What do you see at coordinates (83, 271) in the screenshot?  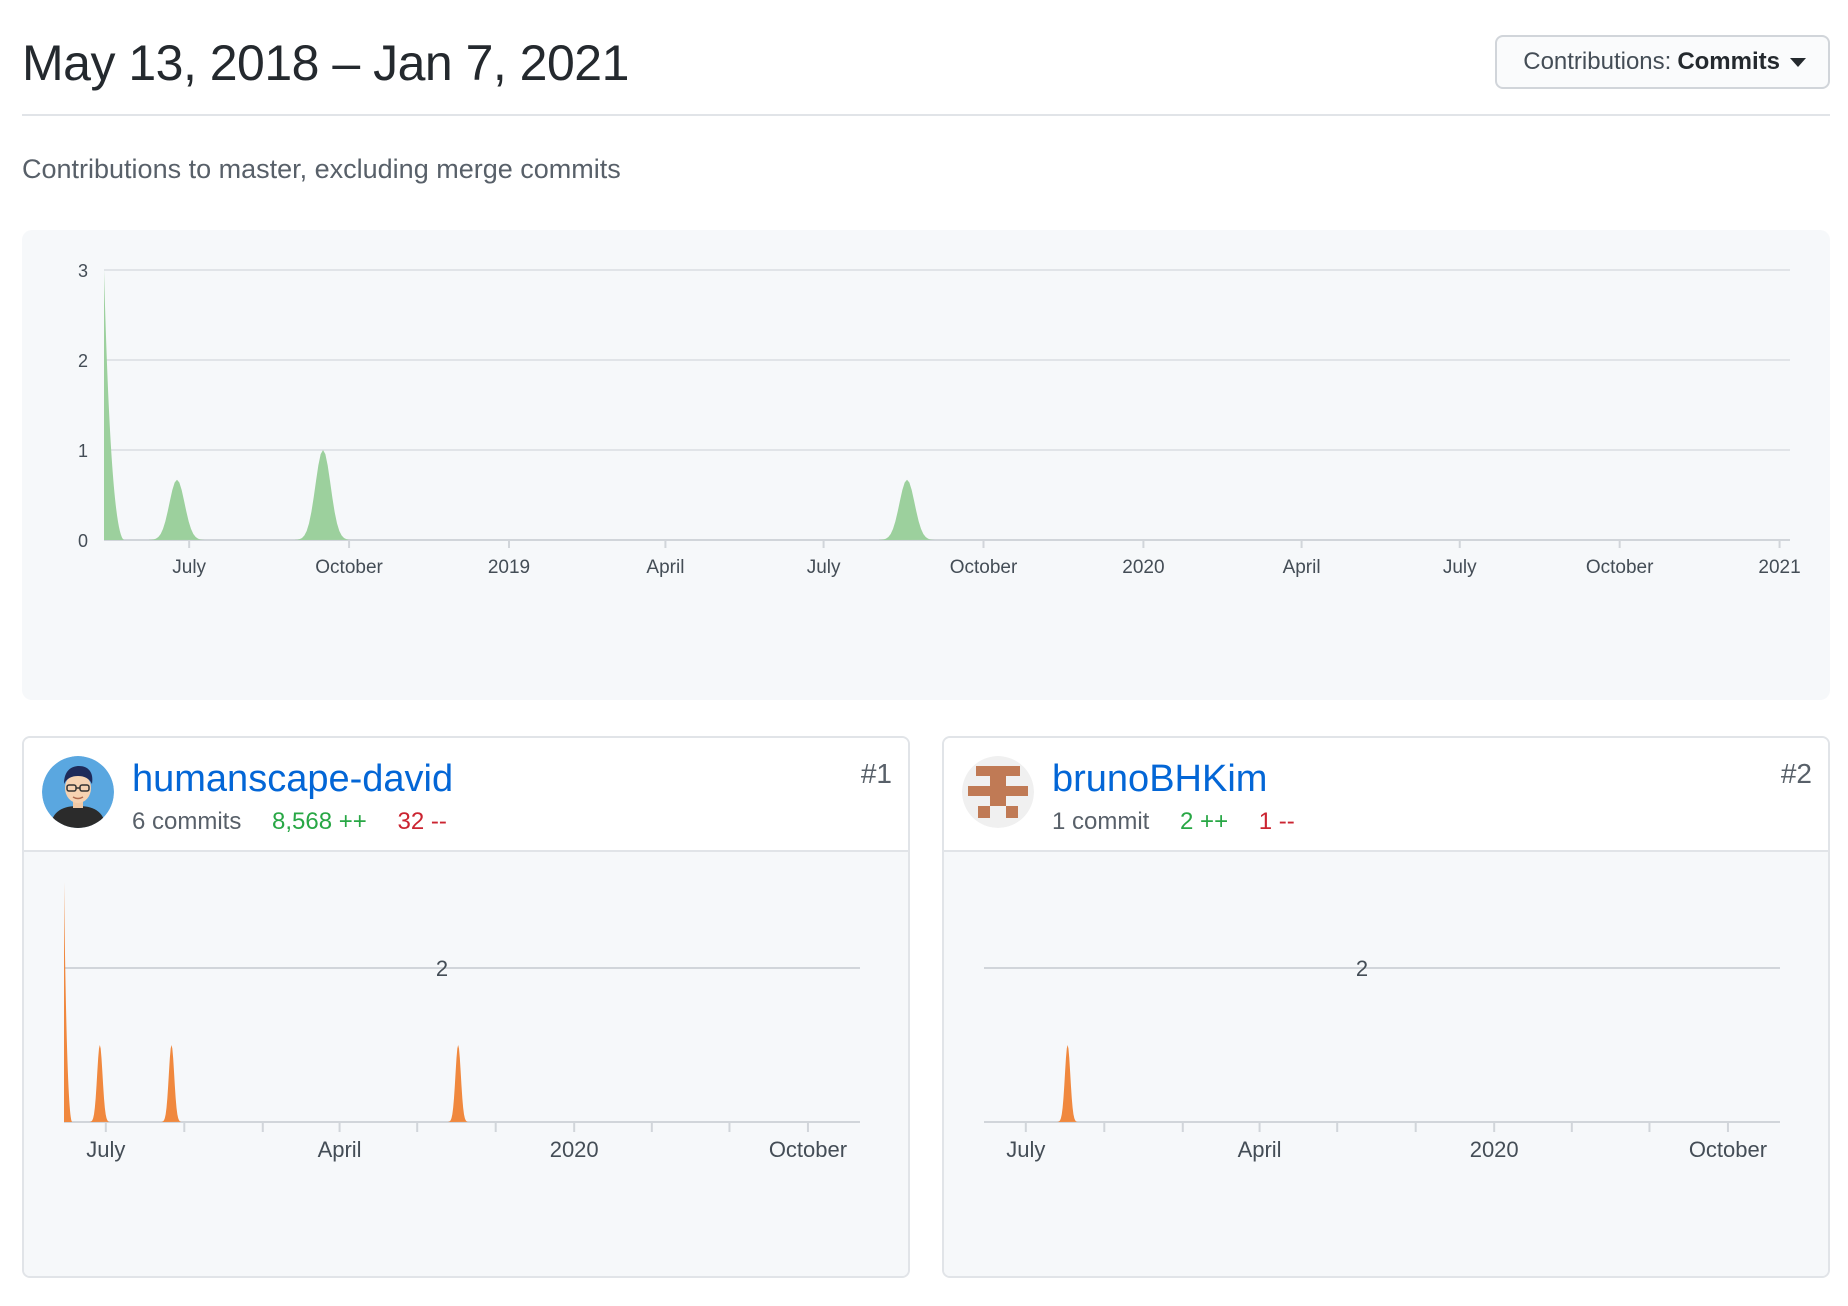 I see `y-tick-label: 3` at bounding box center [83, 271].